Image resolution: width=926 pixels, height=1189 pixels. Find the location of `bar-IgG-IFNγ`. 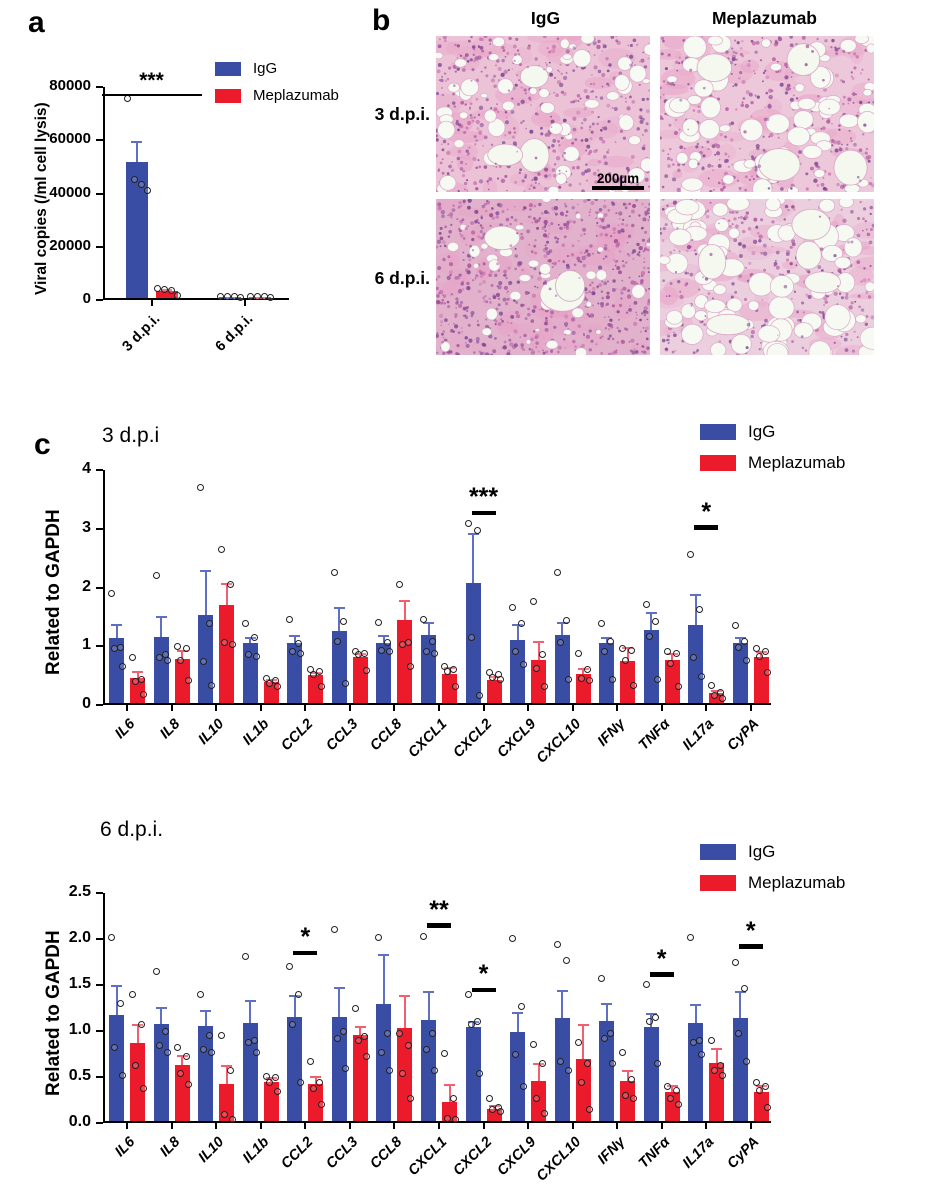

bar-IgG-IFNγ is located at coordinates (607, 673).